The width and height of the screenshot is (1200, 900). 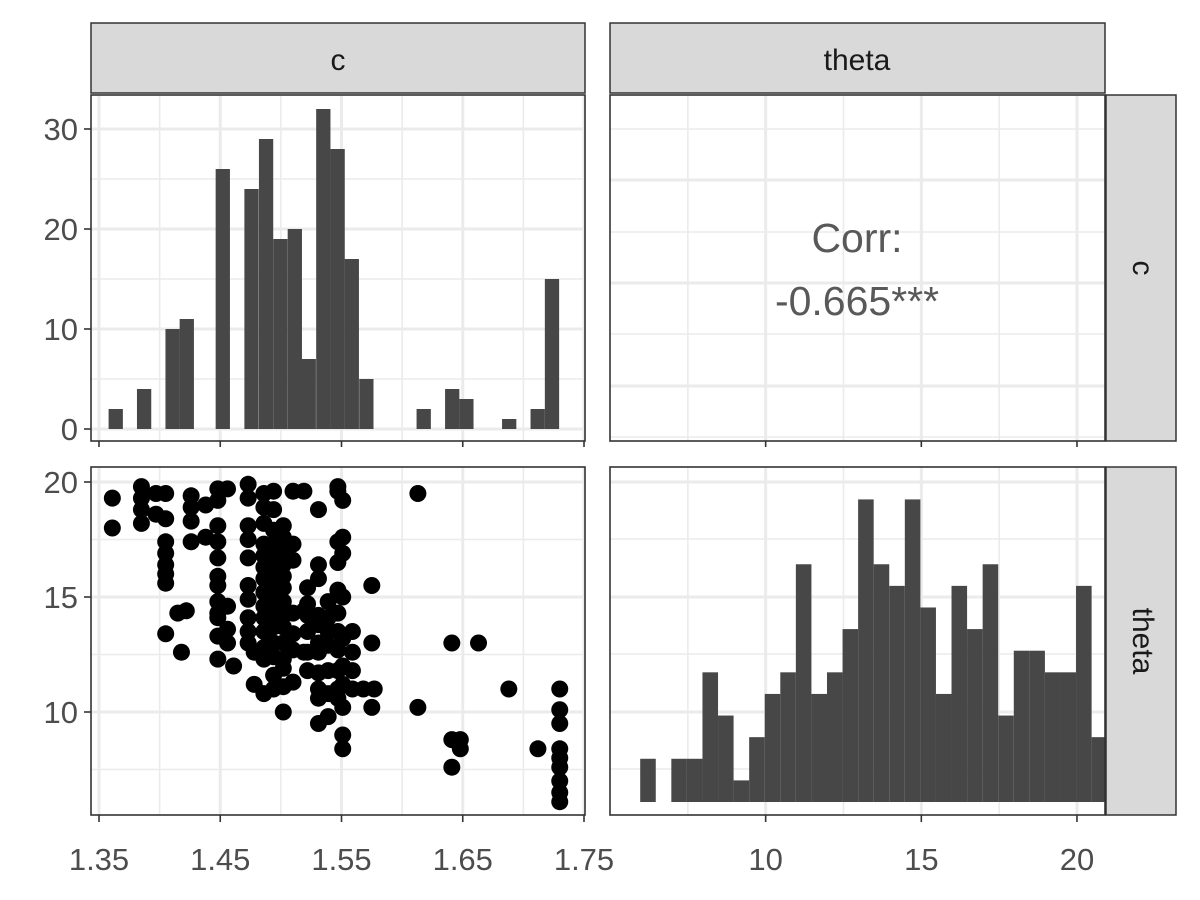 I want to click on y-tick-label: 30, so click(x=61, y=129).